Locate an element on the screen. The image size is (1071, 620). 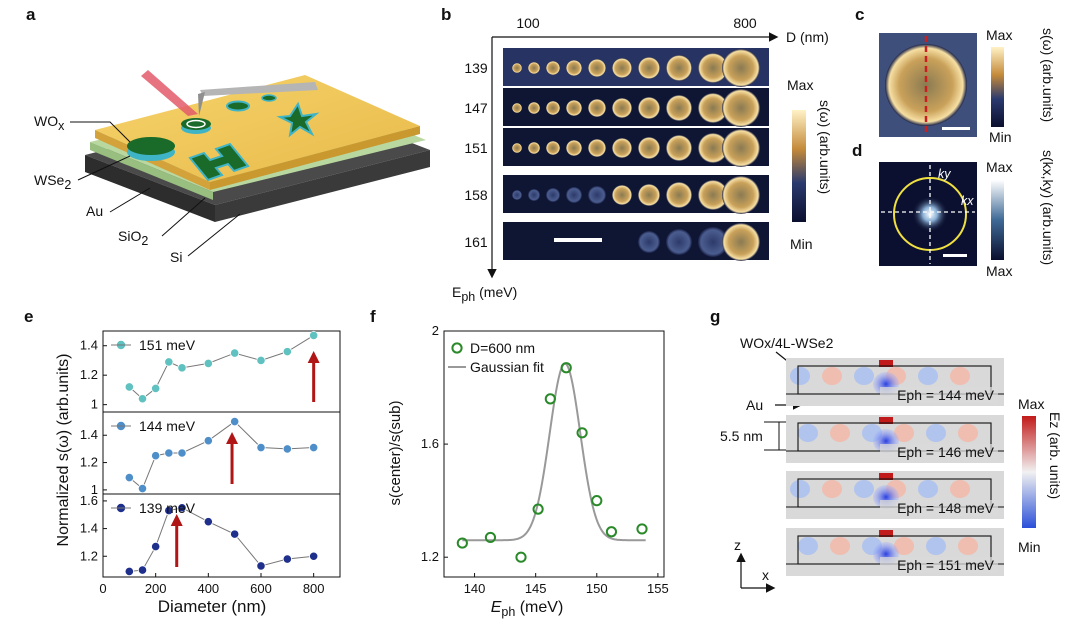
e-xlabel: Diameter (nm) is located at coordinates (212, 606).